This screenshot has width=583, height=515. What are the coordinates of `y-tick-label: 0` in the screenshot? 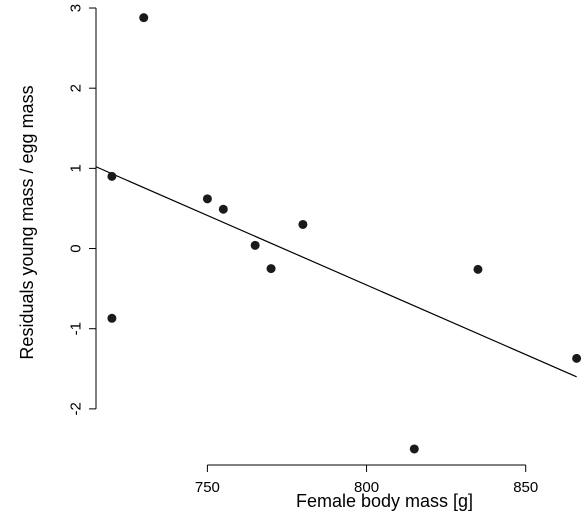 It's located at (76, 248).